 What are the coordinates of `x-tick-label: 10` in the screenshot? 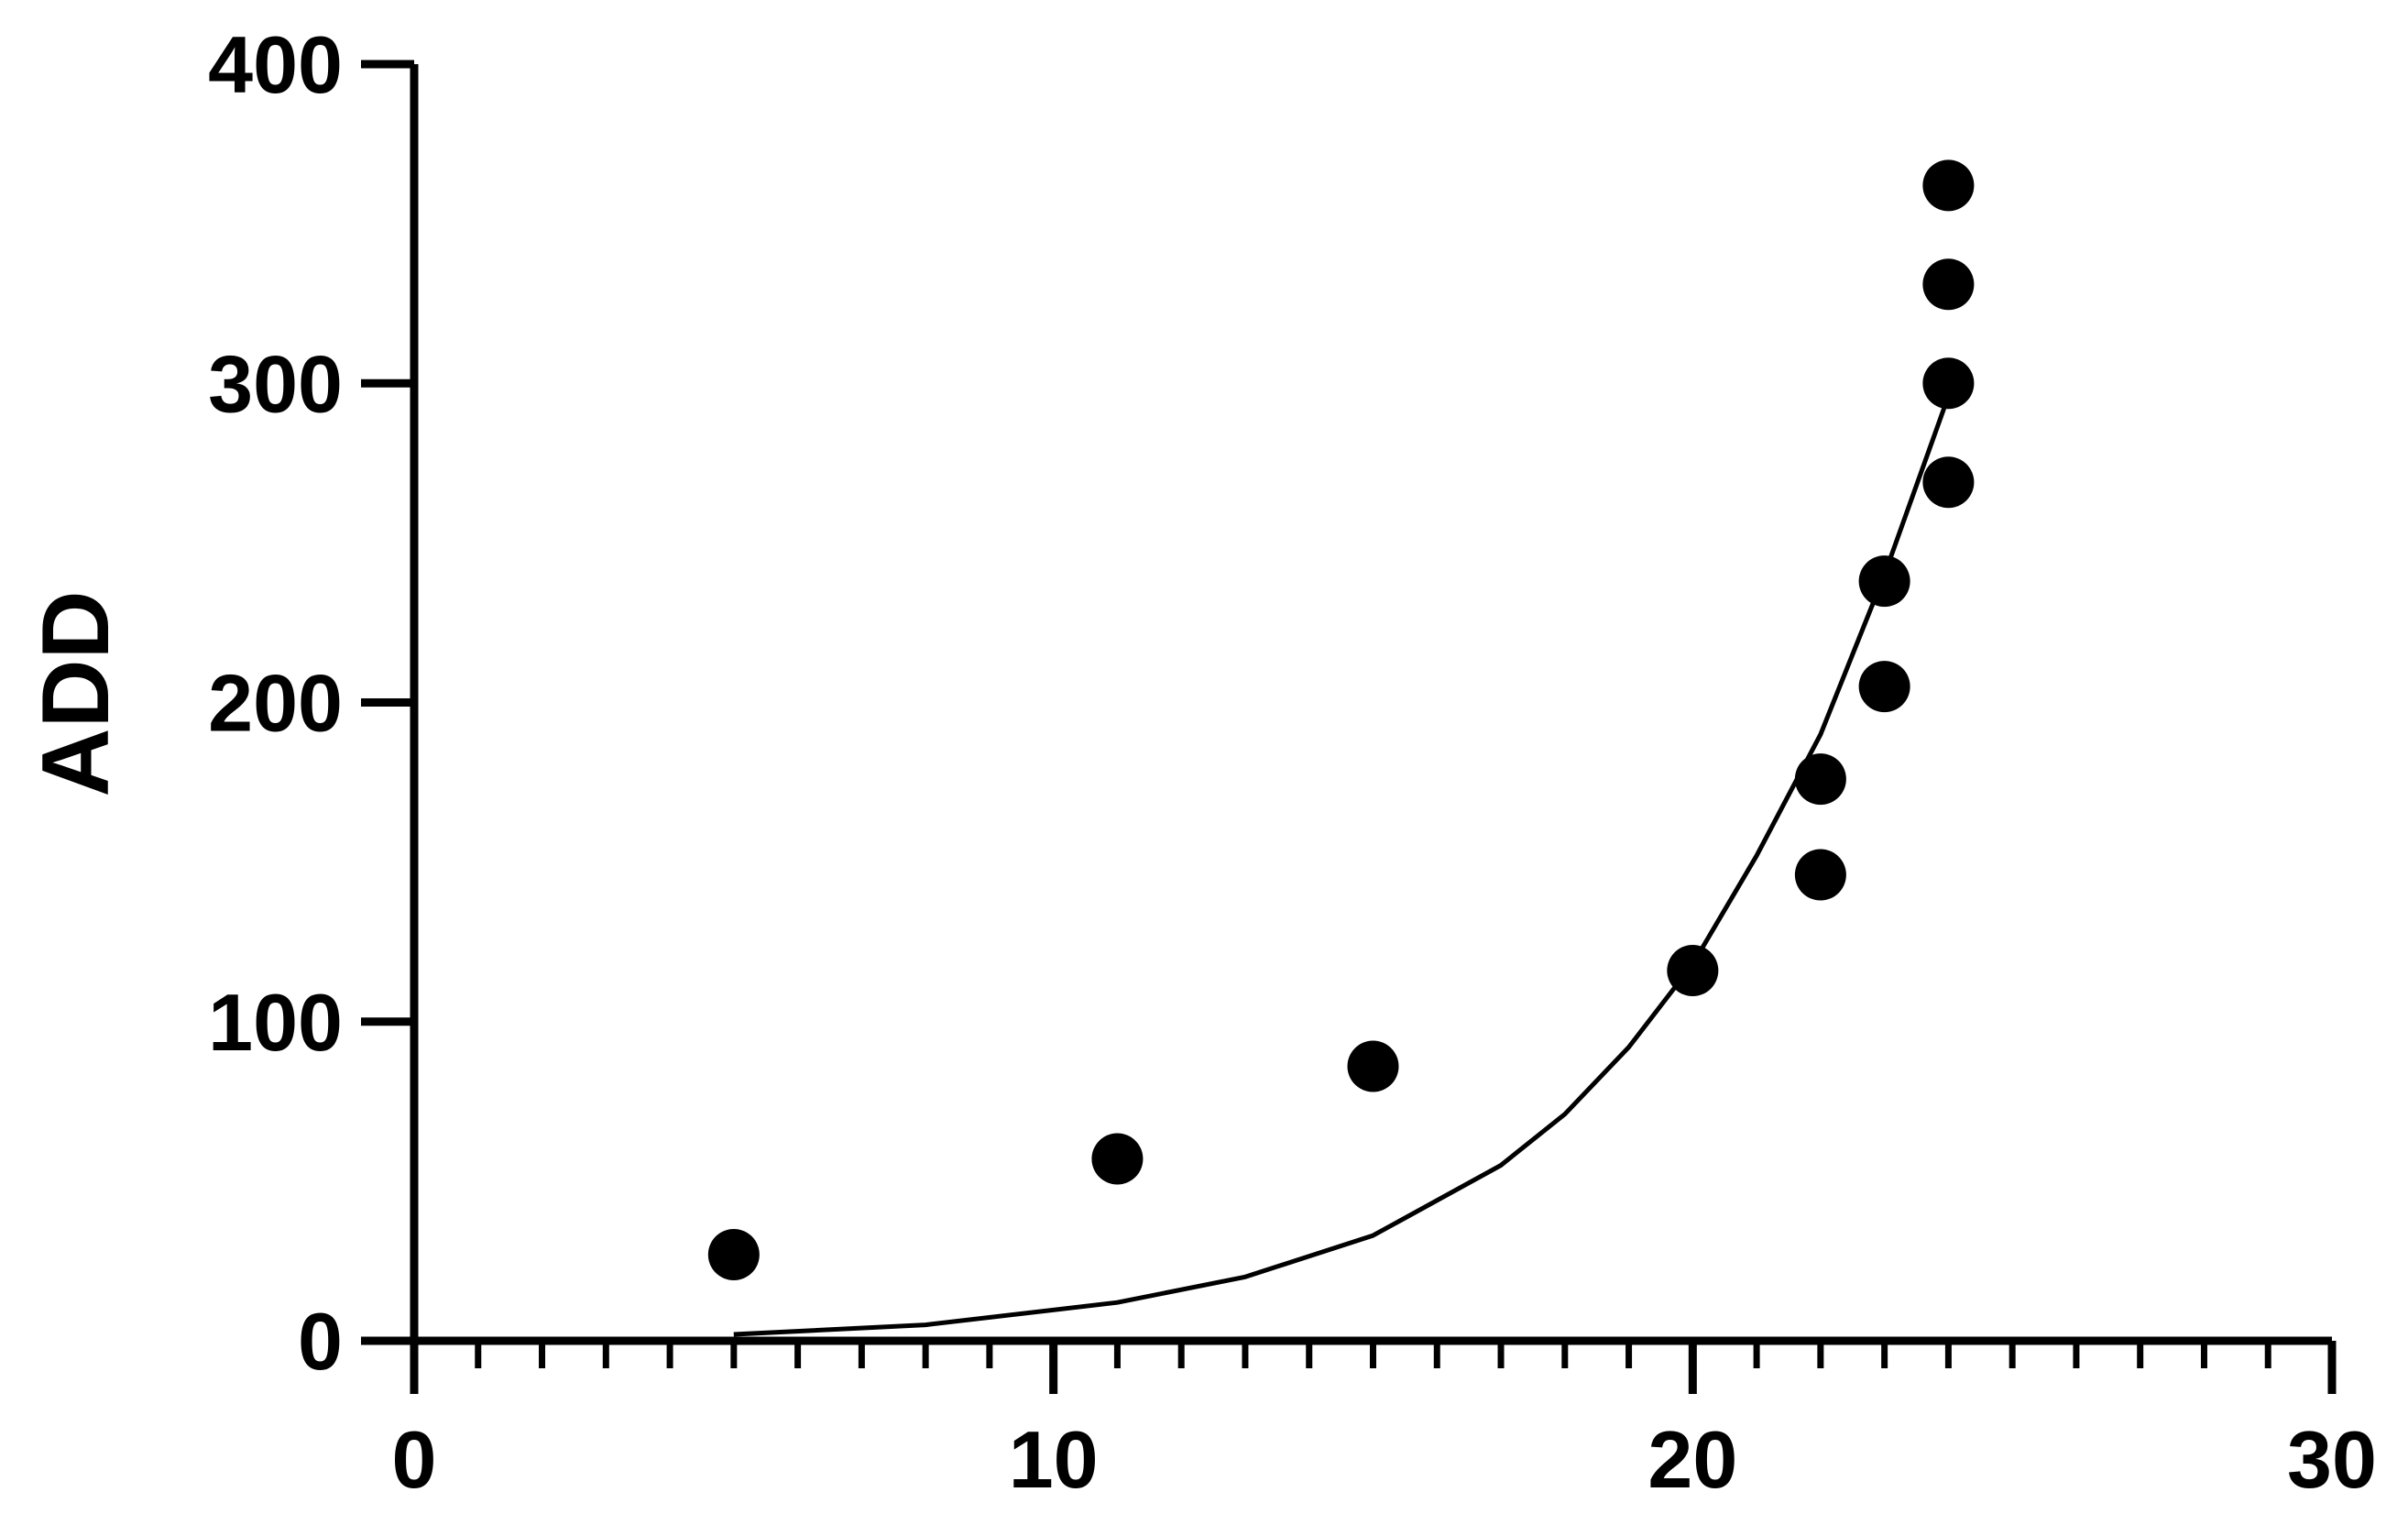 It's located at (1054, 1459).